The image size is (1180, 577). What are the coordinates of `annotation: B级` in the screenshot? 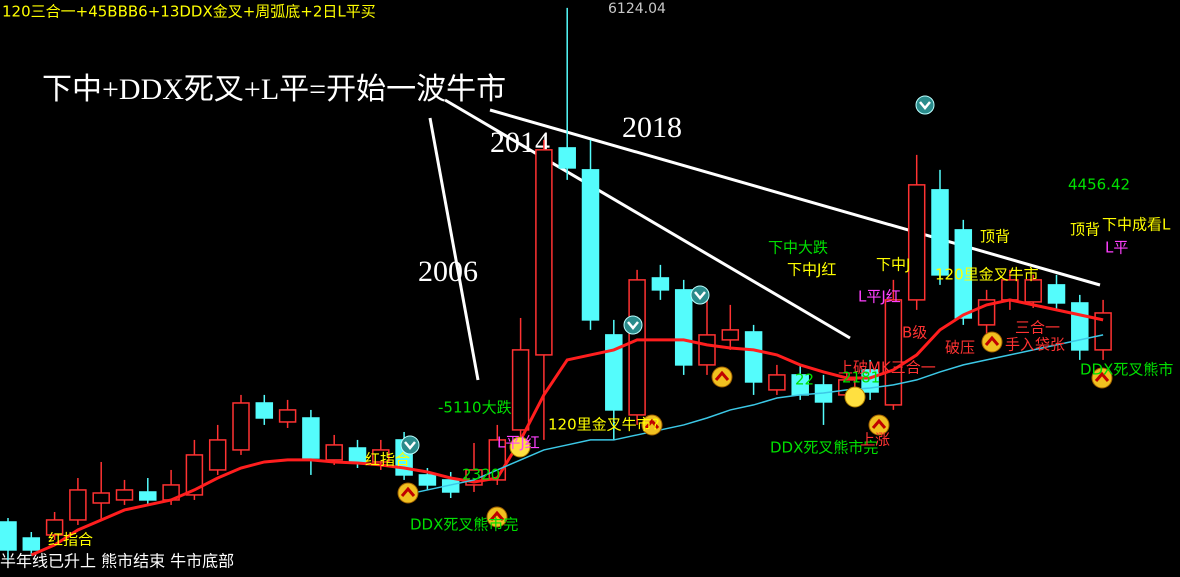 It's located at (914, 333).